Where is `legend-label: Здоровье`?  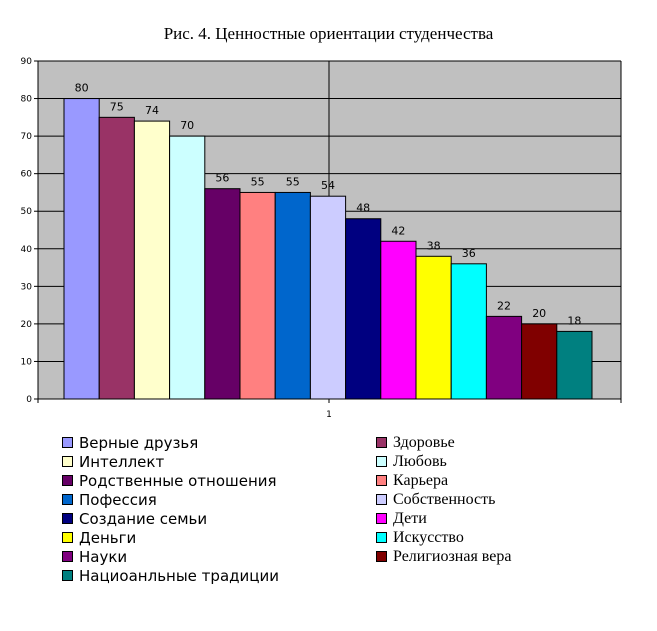
legend-label: Здоровье is located at coordinates (424, 442).